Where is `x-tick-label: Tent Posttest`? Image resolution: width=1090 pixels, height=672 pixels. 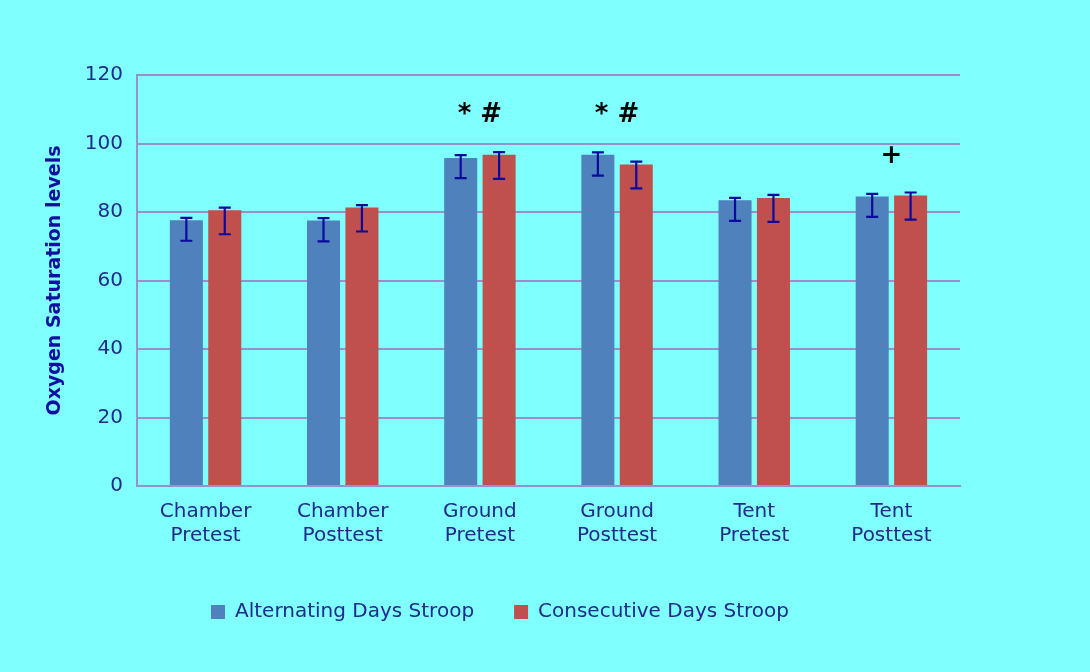 x-tick-label: Tent Posttest is located at coordinates (891, 522).